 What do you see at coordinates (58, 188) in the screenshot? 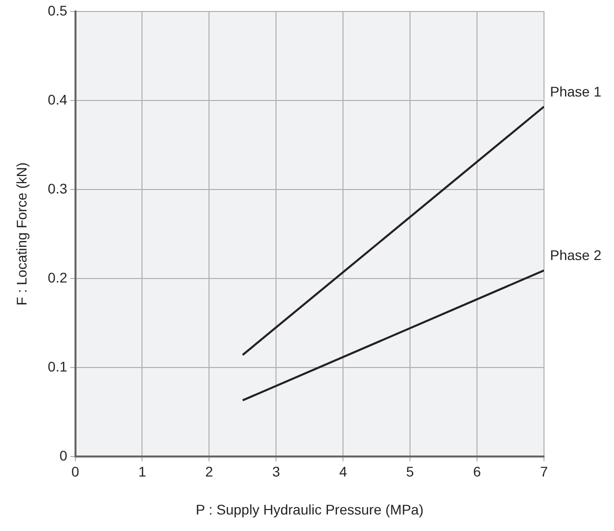
I see `y-tick-label: 0.3` at bounding box center [58, 188].